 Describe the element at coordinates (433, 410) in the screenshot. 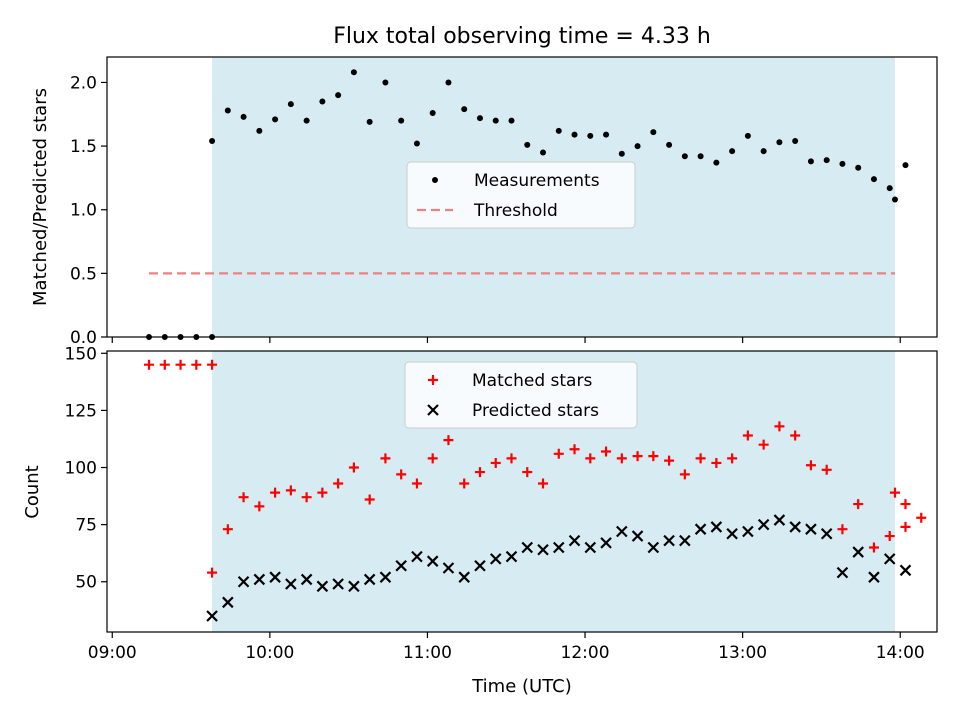

I see `legend-marker-predicted` at that location.